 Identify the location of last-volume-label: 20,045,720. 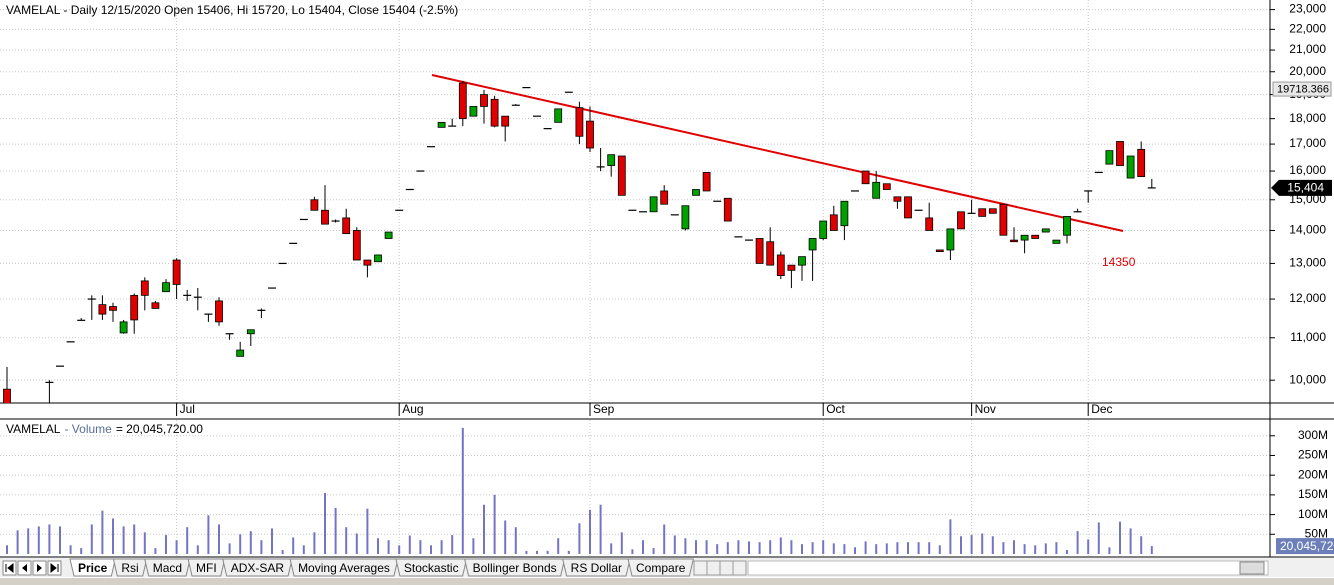
(1307, 546).